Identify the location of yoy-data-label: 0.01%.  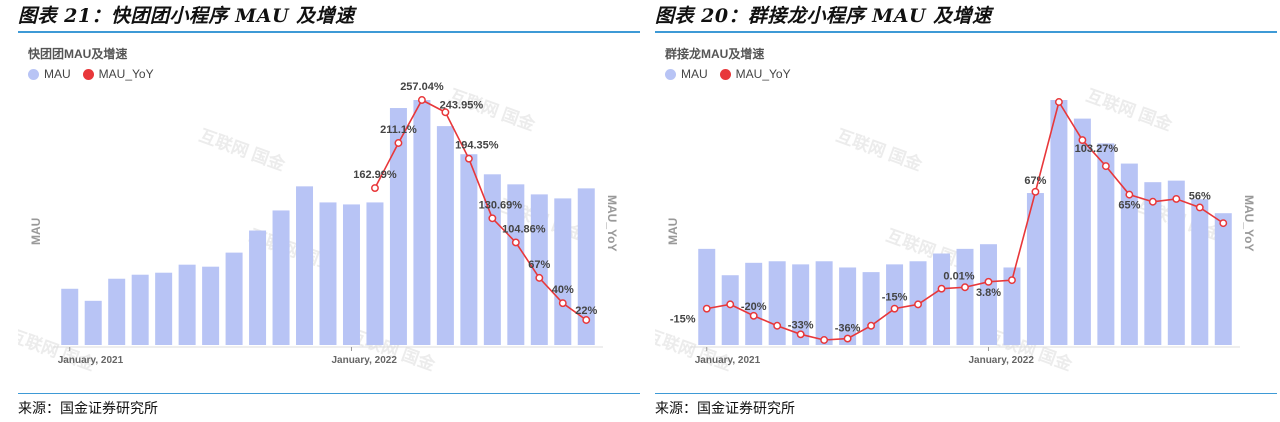
(958, 276).